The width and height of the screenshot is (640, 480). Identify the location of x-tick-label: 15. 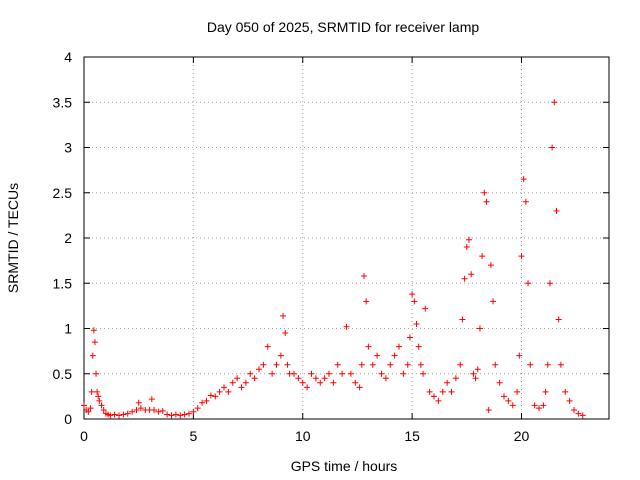
(412, 436).